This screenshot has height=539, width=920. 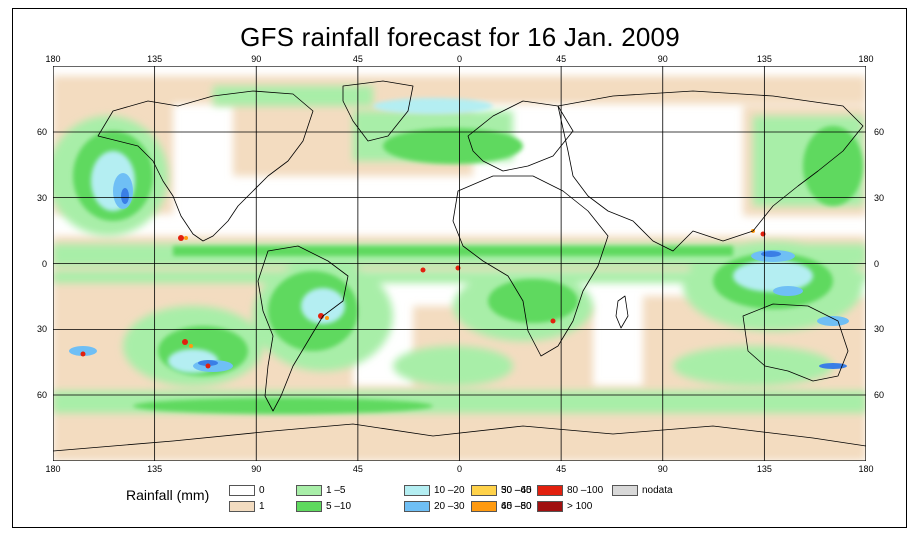 I want to click on south-america, so click(x=303, y=328).